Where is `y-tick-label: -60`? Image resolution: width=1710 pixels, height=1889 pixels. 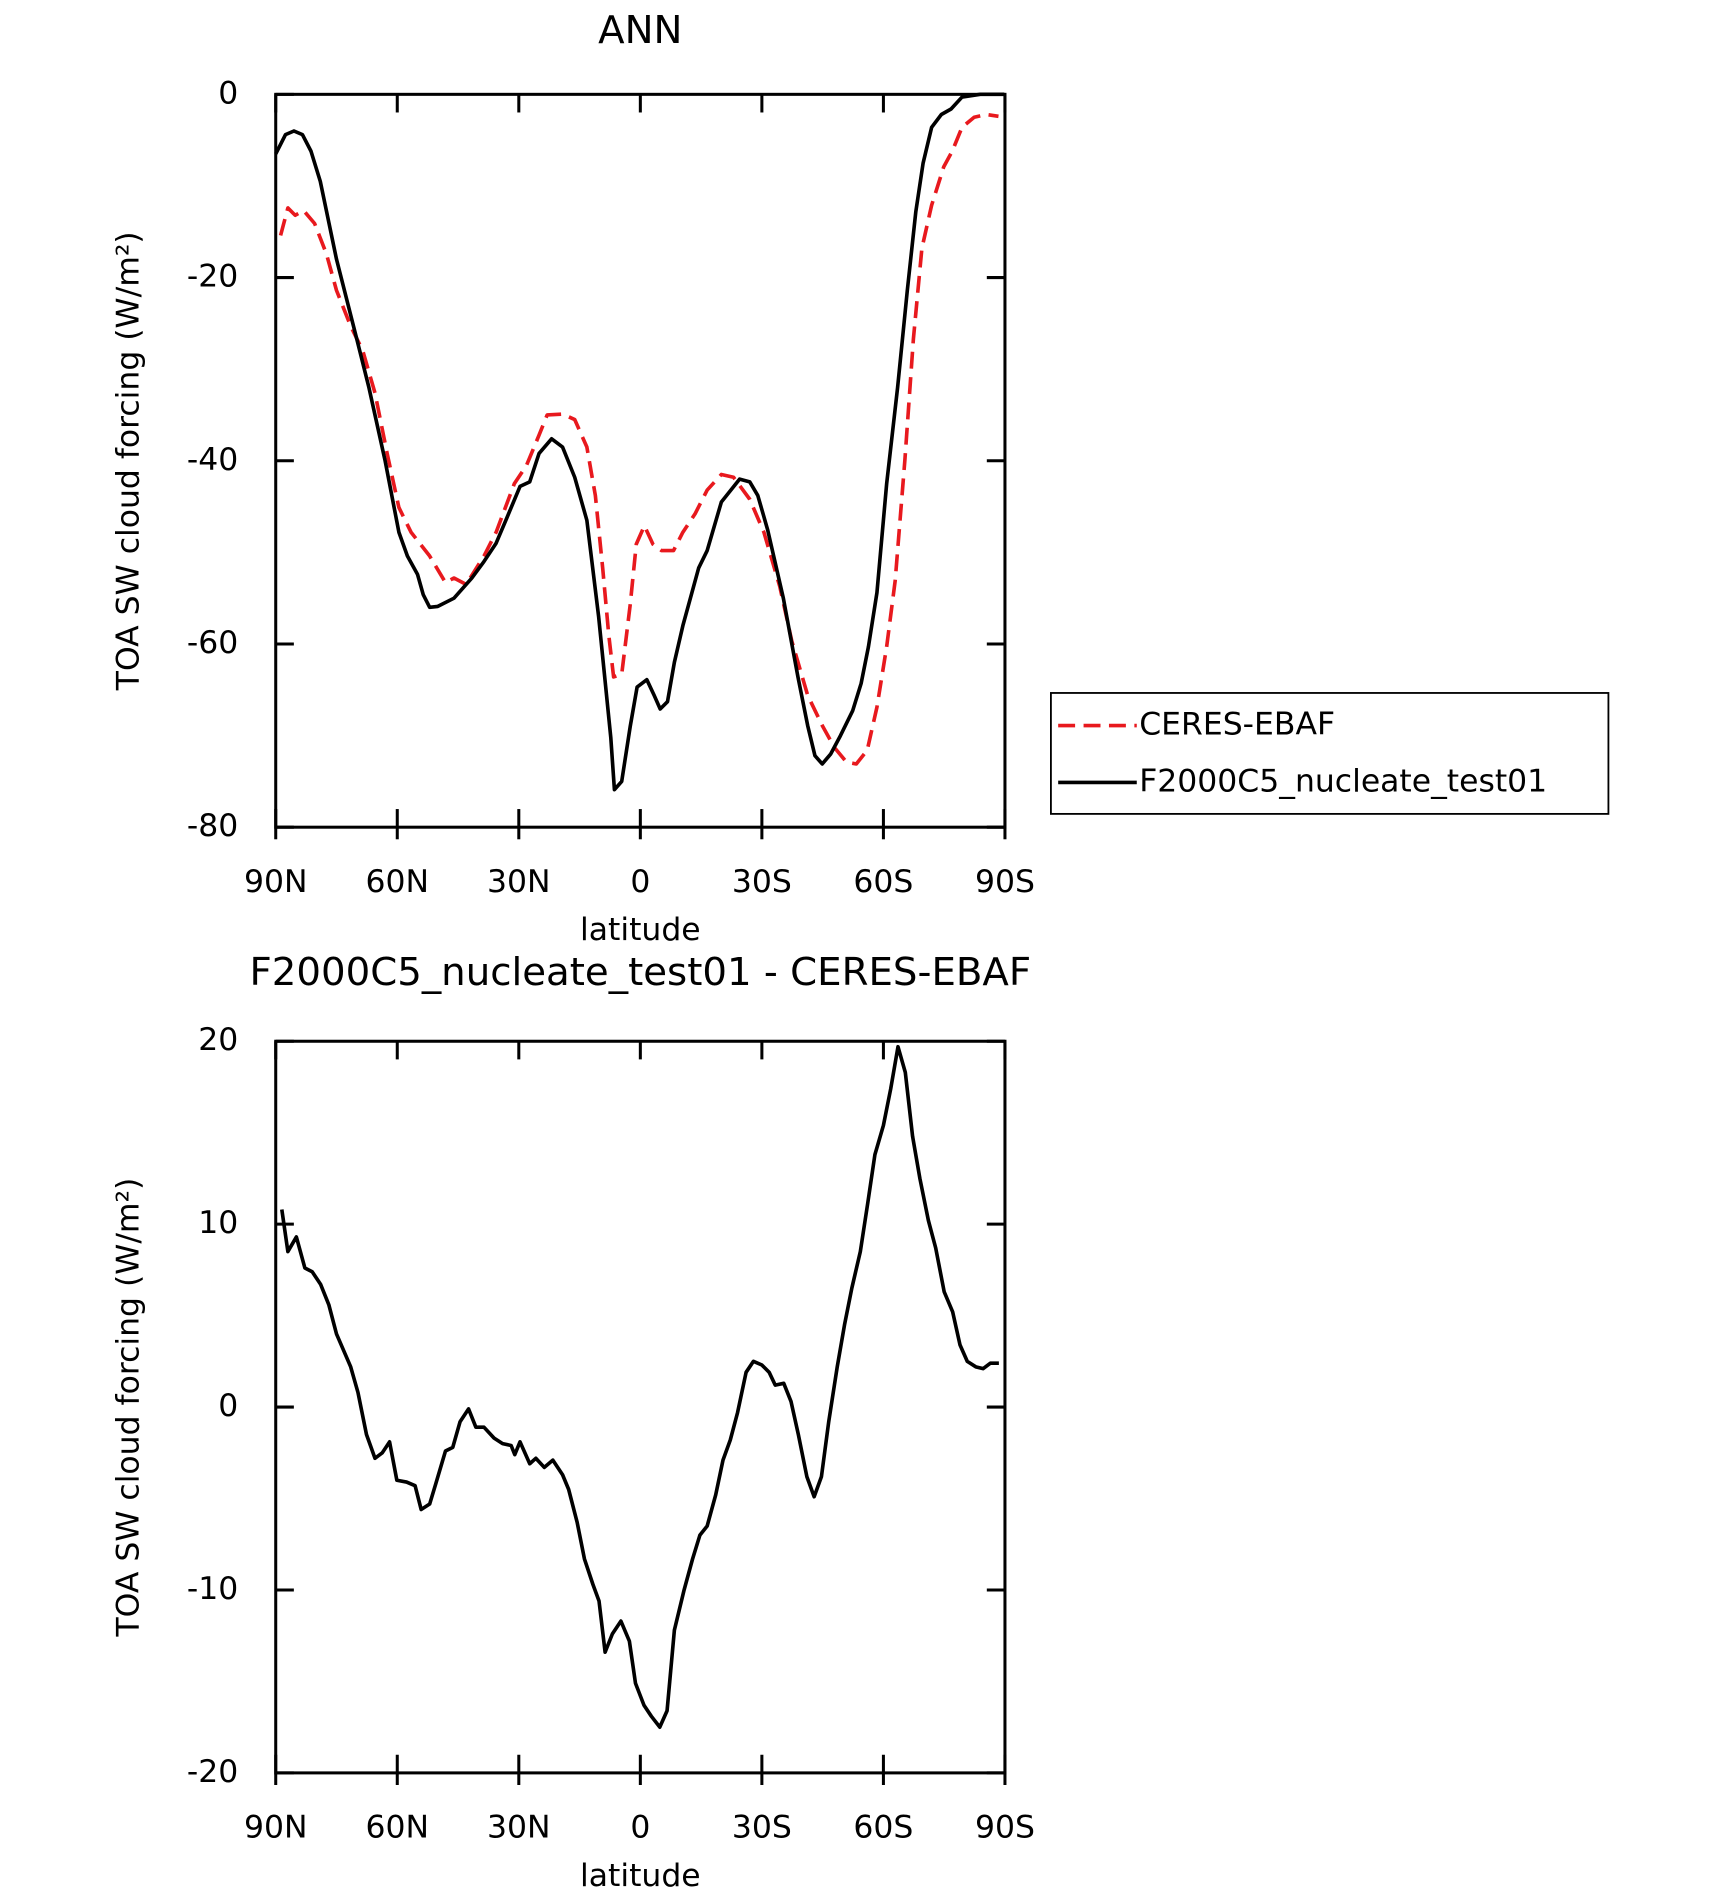
y-tick-label: -60 is located at coordinates (212, 643).